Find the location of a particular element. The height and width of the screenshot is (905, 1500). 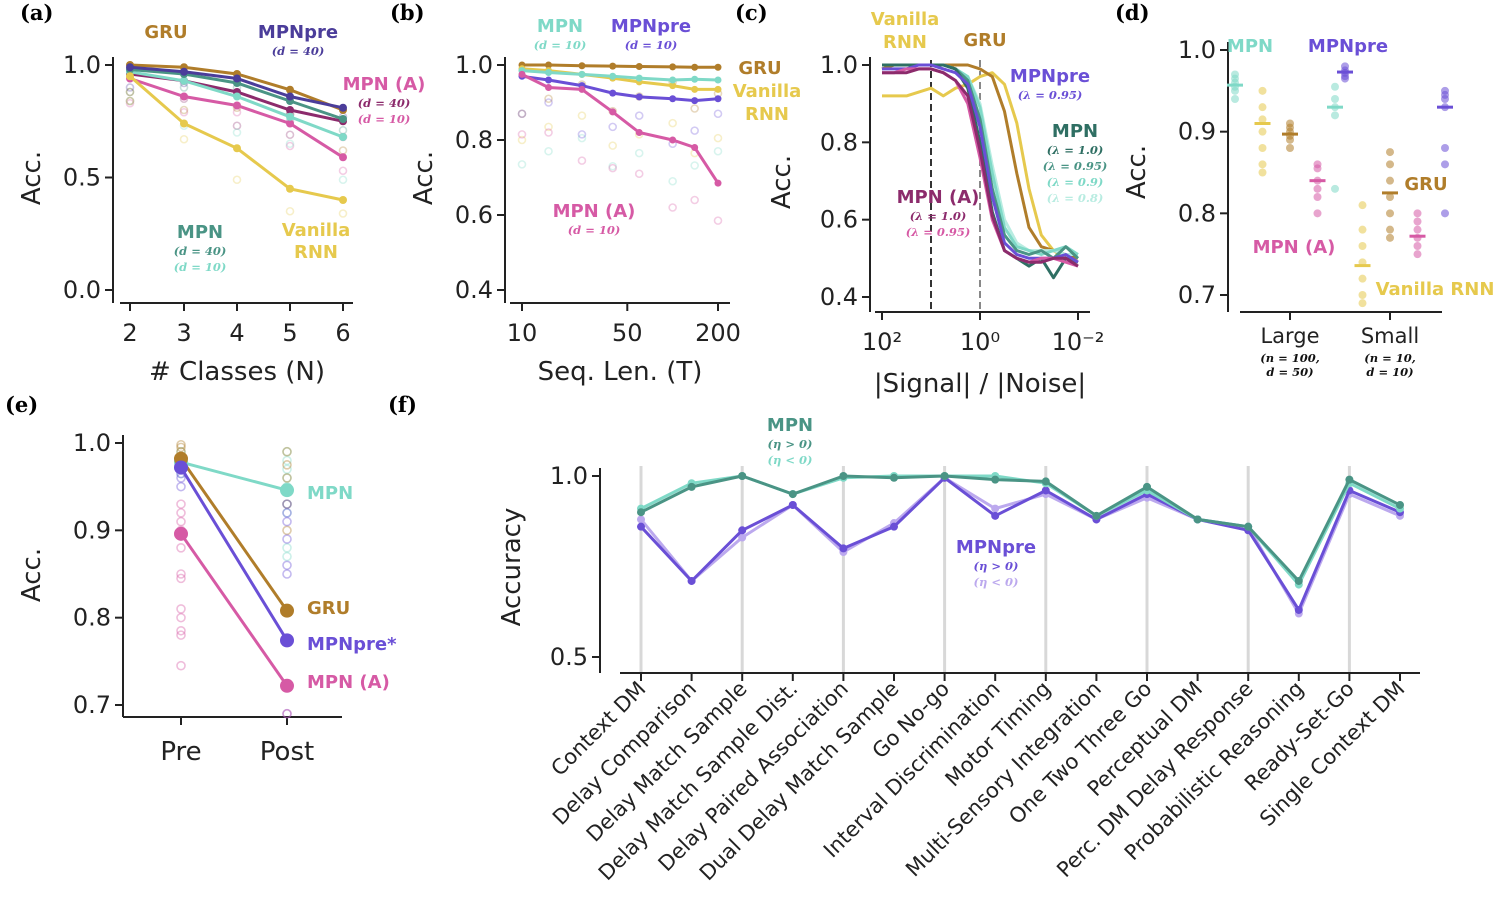

y-tick-label: 0.7 is located at coordinates (1197, 295).